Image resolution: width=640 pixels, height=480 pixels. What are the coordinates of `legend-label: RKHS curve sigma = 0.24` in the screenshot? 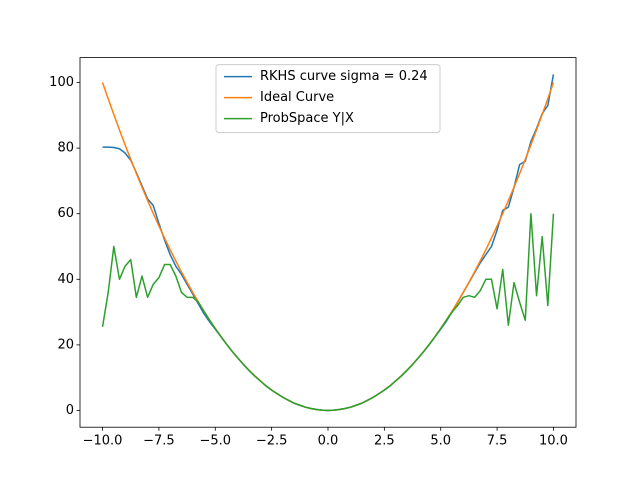 It's located at (344, 76).